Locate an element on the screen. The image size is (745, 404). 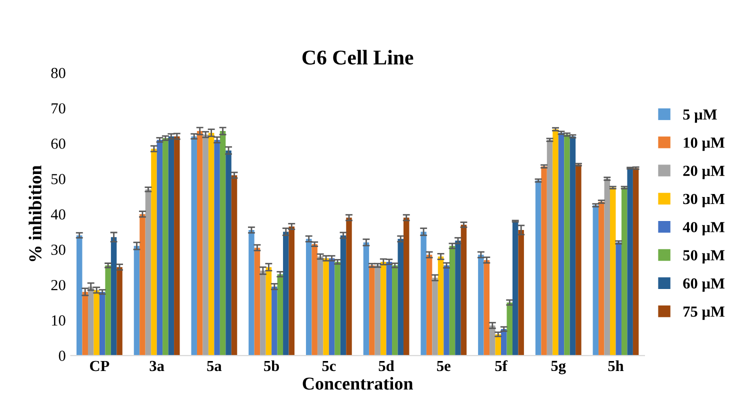
y-axis-title: % inhibition is located at coordinates (35, 213).